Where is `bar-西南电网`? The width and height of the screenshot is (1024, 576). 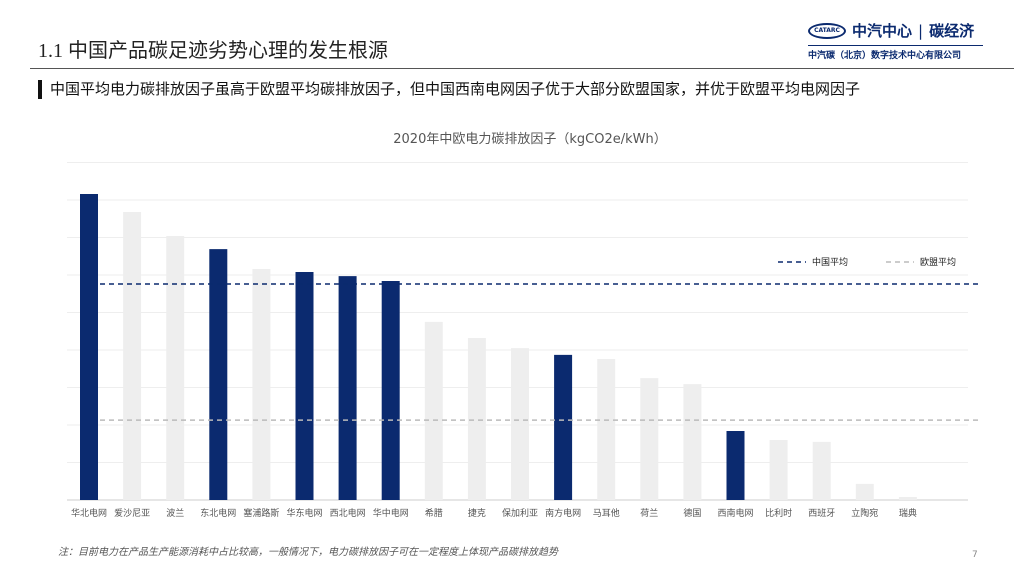
bar-西南电网 is located at coordinates (735, 465).